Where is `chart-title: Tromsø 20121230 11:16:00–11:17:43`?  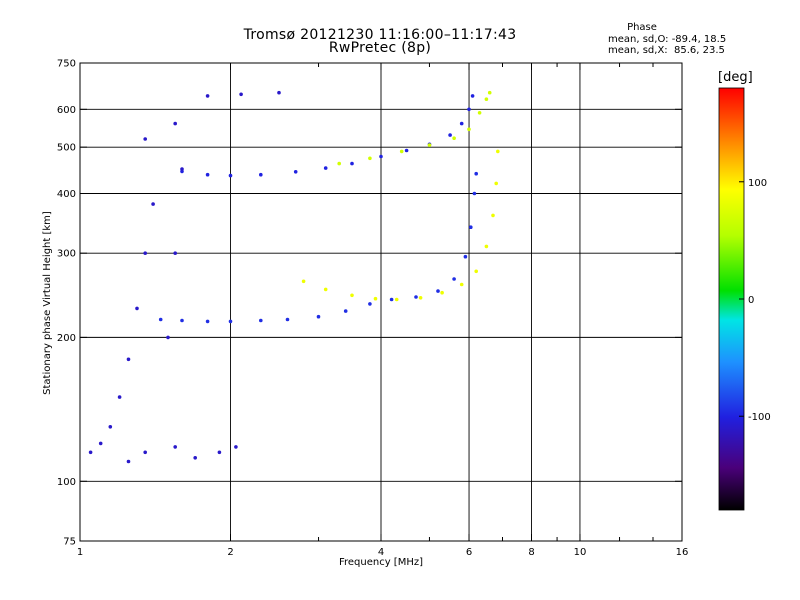
chart-title: Tromsø 20121230 11:16:00–11:17:43 is located at coordinates (380, 35).